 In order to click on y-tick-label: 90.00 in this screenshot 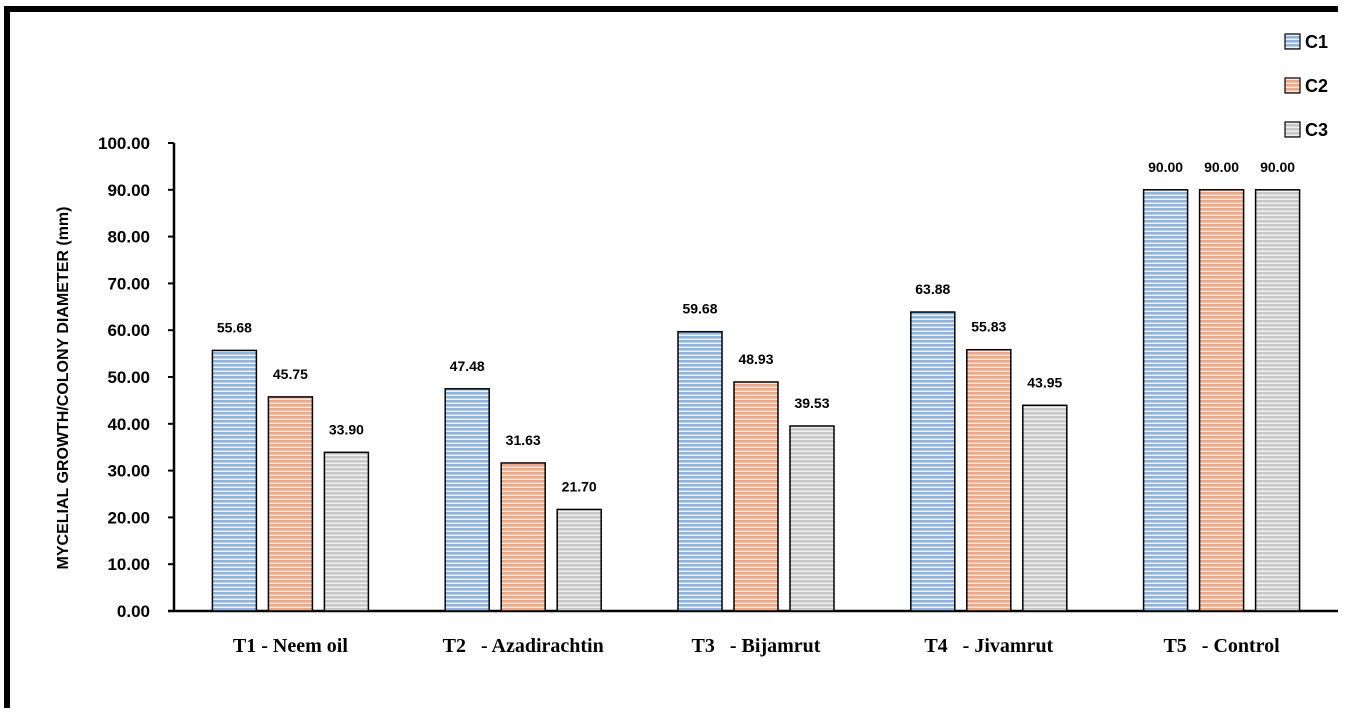, I will do `click(128, 190)`.